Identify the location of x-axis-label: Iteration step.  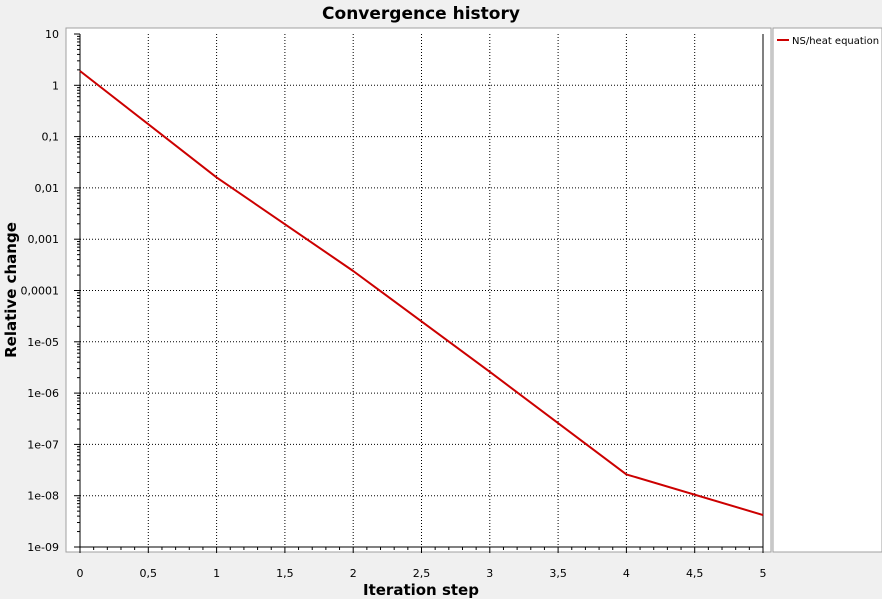
(421, 590).